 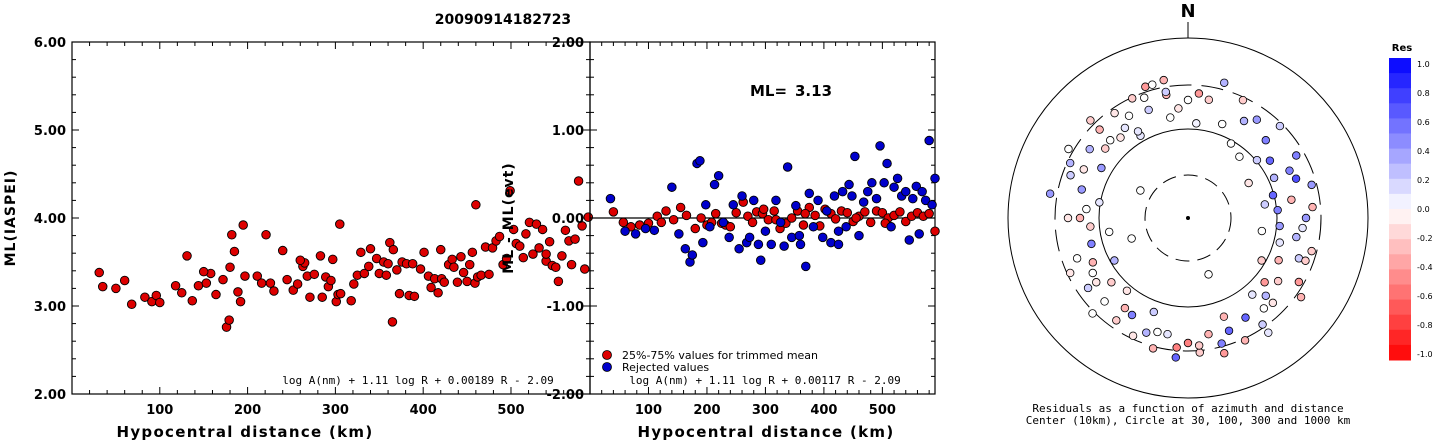 What do you see at coordinates (1188, 218) in the screenshot?
I see `ring-30km` at bounding box center [1188, 218].